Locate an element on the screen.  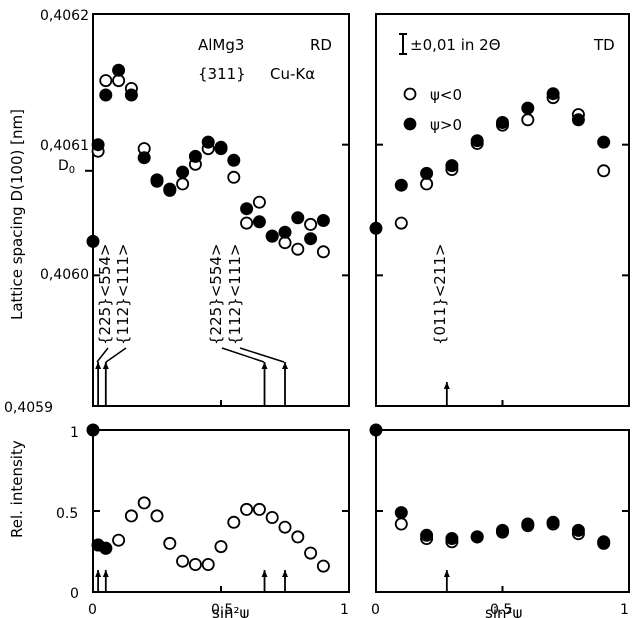
annotation-alloy: AlMg3 is located at coordinates (221, 45).